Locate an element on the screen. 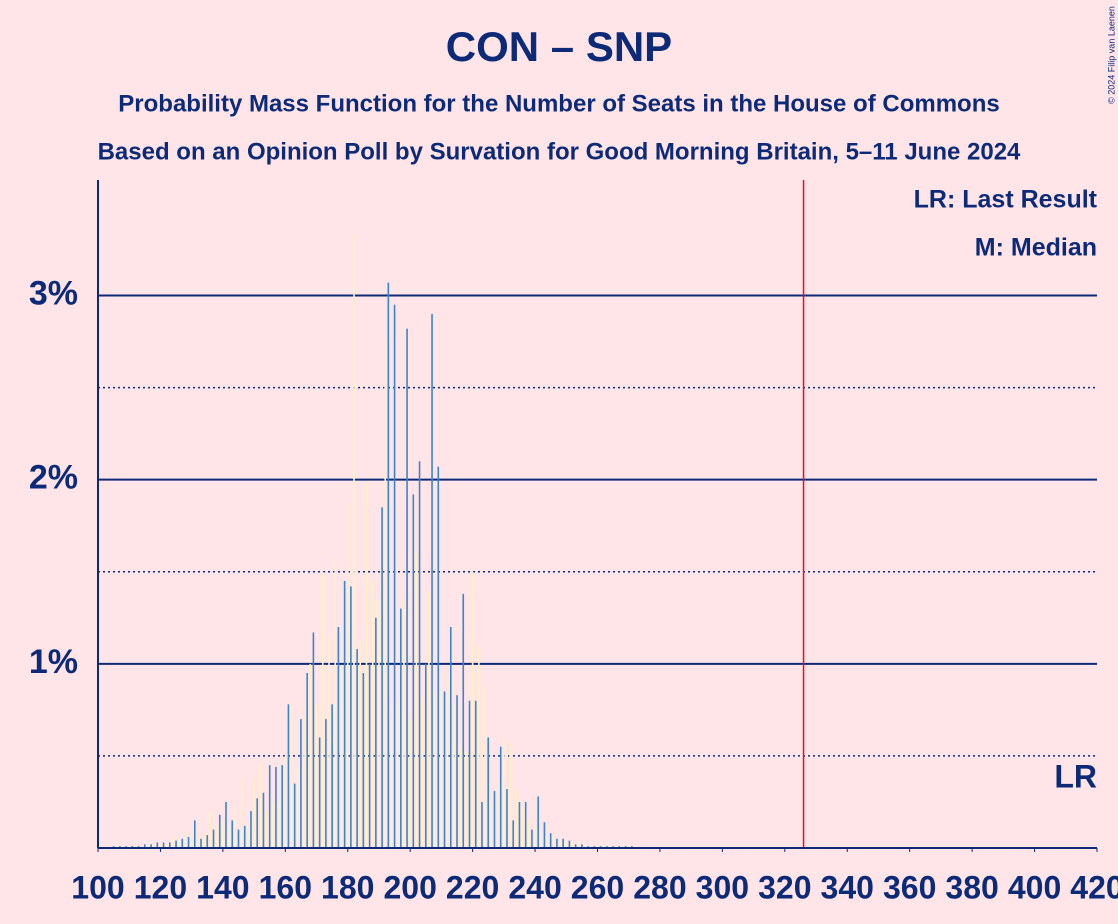 The image size is (1118, 924). x-tick-label: 320 is located at coordinates (784, 887).